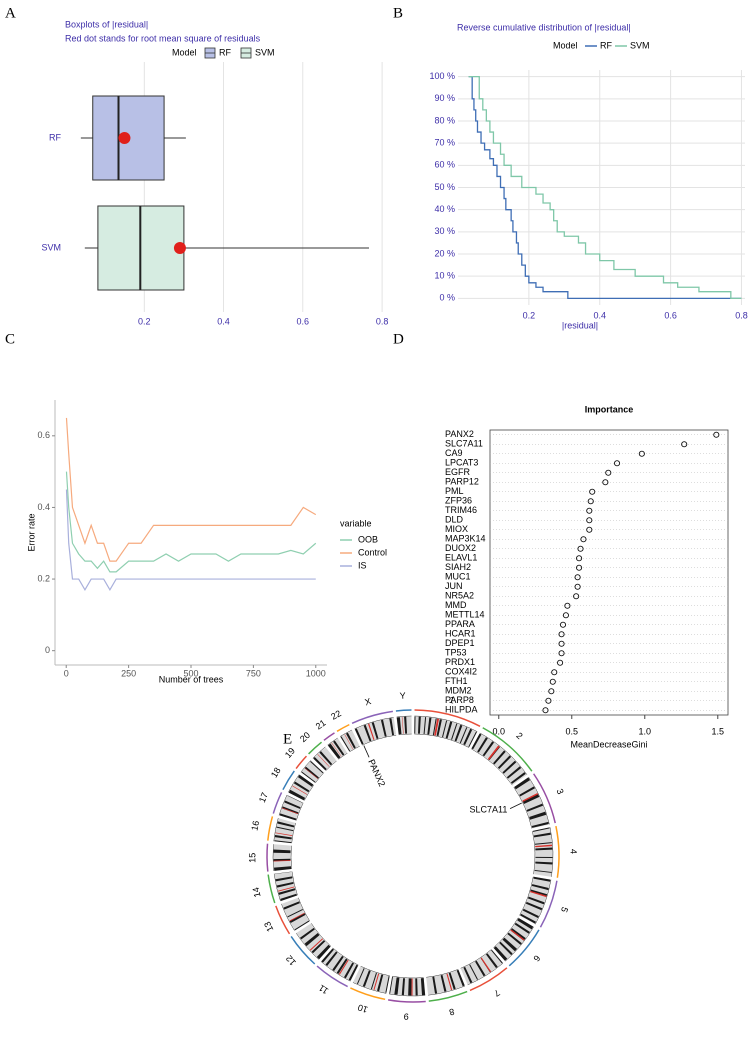 Image resolution: width=749 pixels, height=1062 pixels. Describe the element at coordinates (609, 572) in the screenshot. I see `plot-frame` at that location.